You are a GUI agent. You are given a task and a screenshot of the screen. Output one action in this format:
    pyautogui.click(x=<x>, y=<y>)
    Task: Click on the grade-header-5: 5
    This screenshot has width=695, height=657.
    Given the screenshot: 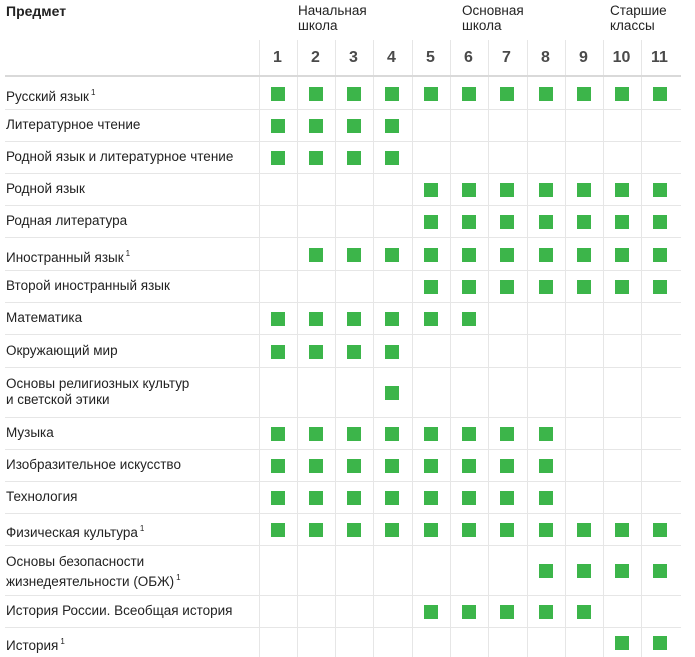 What is the action you would take?
    pyautogui.click(x=430, y=57)
    